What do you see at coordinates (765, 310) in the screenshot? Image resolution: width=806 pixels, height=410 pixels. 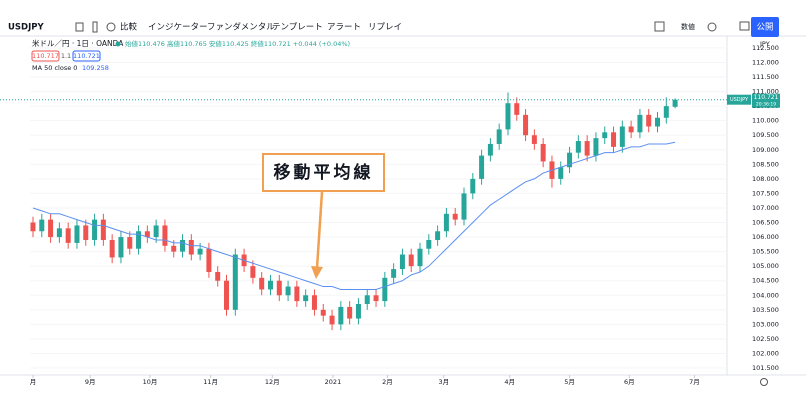 I see `y-tick-label: 103.500` at bounding box center [765, 310].